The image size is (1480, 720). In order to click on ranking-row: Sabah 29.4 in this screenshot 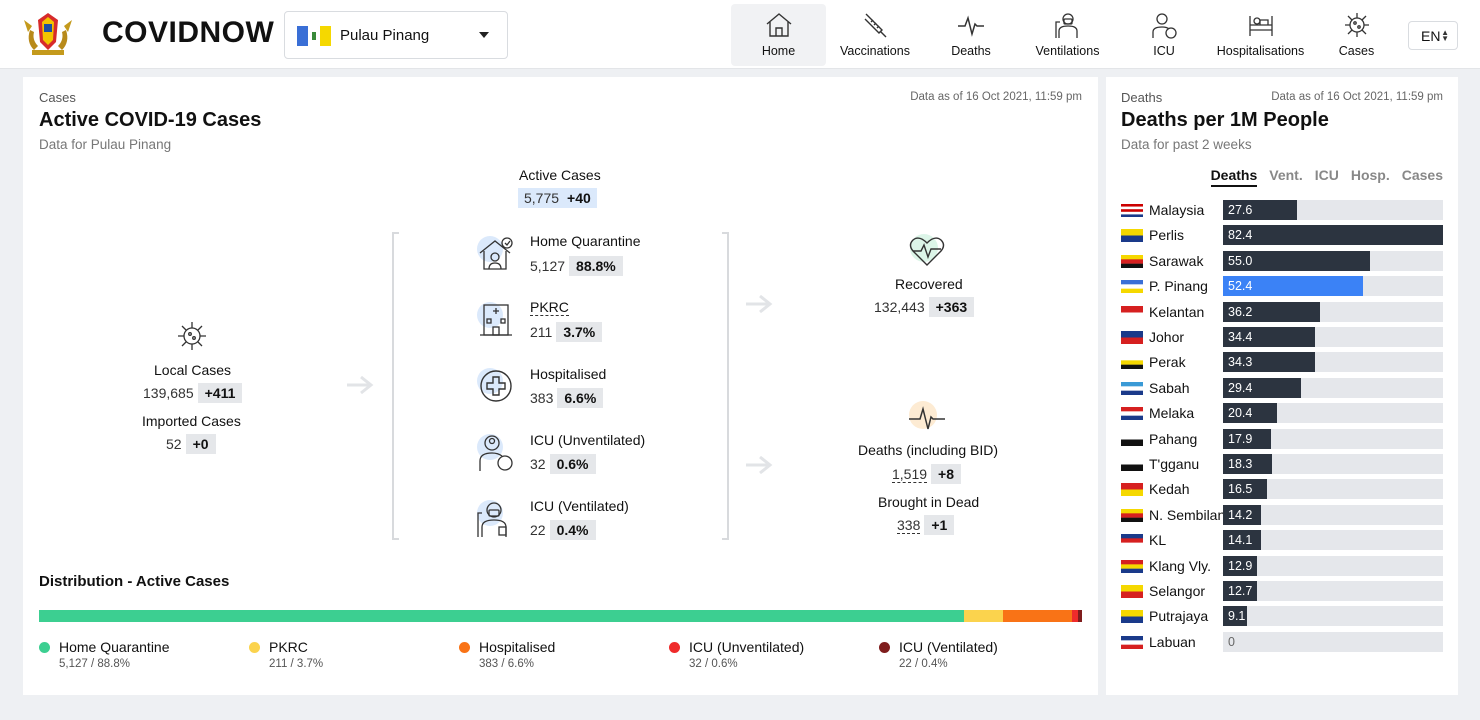, I will do `click(1282, 387)`.